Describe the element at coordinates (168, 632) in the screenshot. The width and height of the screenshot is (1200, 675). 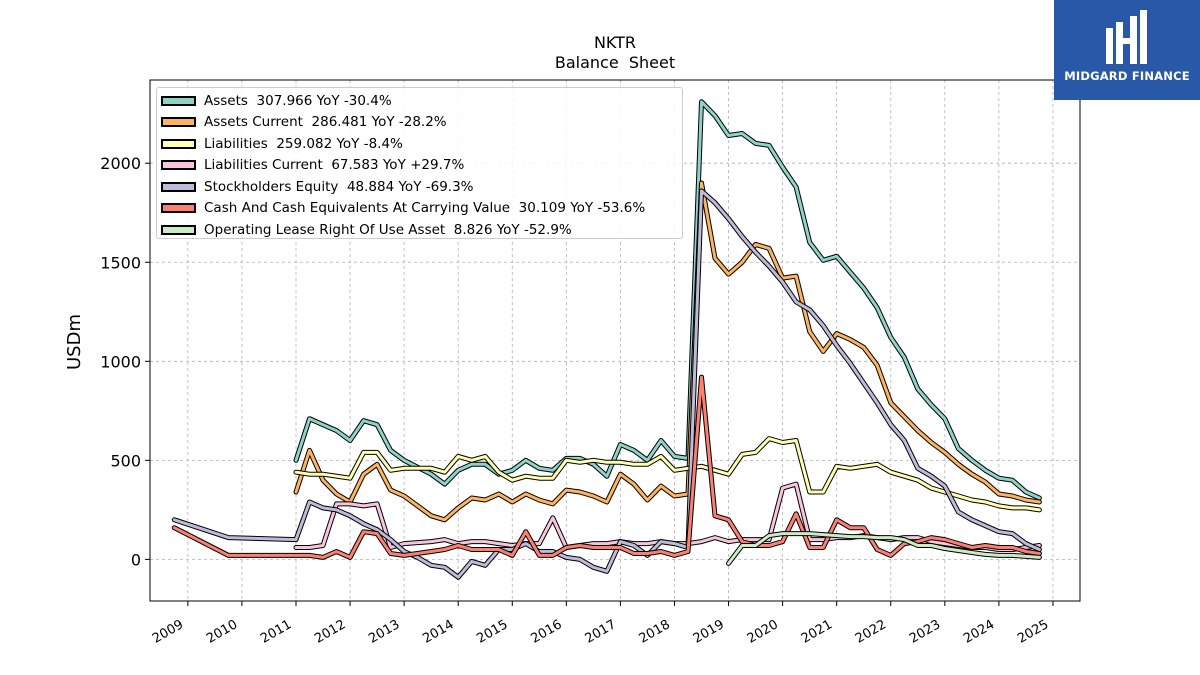
I see `x-tick-label: 2009` at that location.